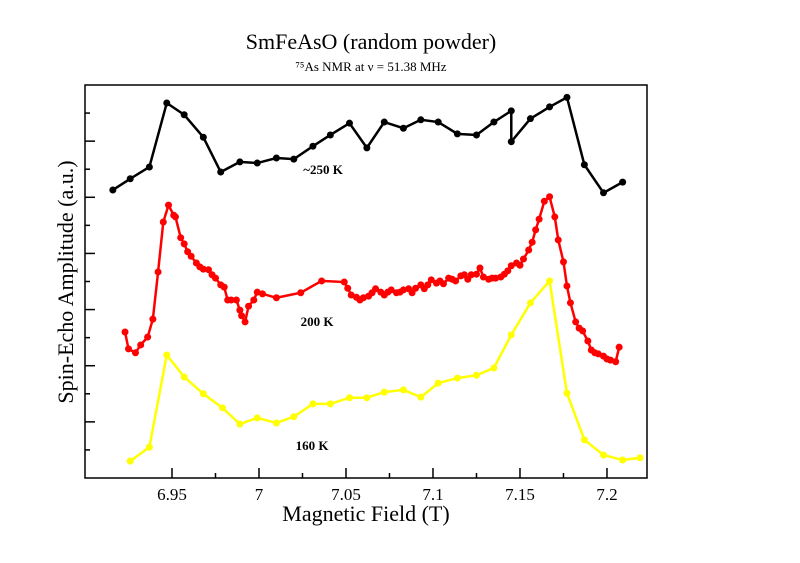  Describe the element at coordinates (371, 41) in the screenshot. I see `chart-title: SmFeAsO (random powder)` at that location.